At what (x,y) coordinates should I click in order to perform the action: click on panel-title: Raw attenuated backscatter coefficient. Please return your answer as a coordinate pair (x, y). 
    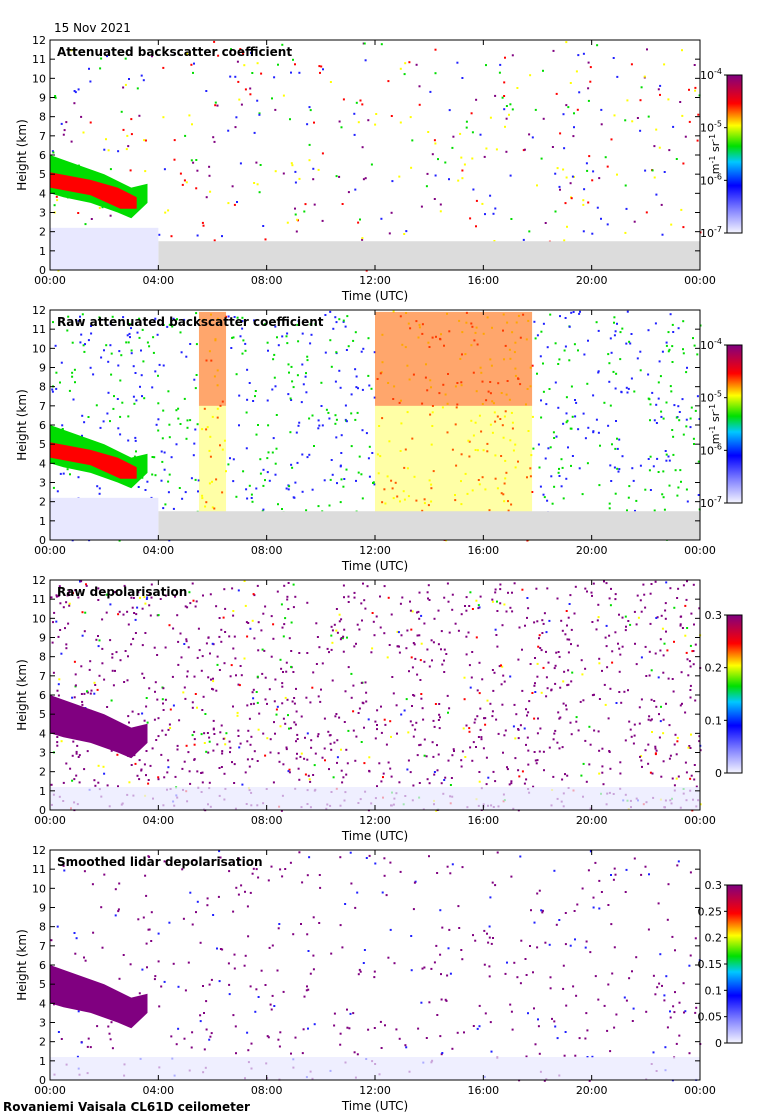
    Looking at the image, I should click on (190, 322).